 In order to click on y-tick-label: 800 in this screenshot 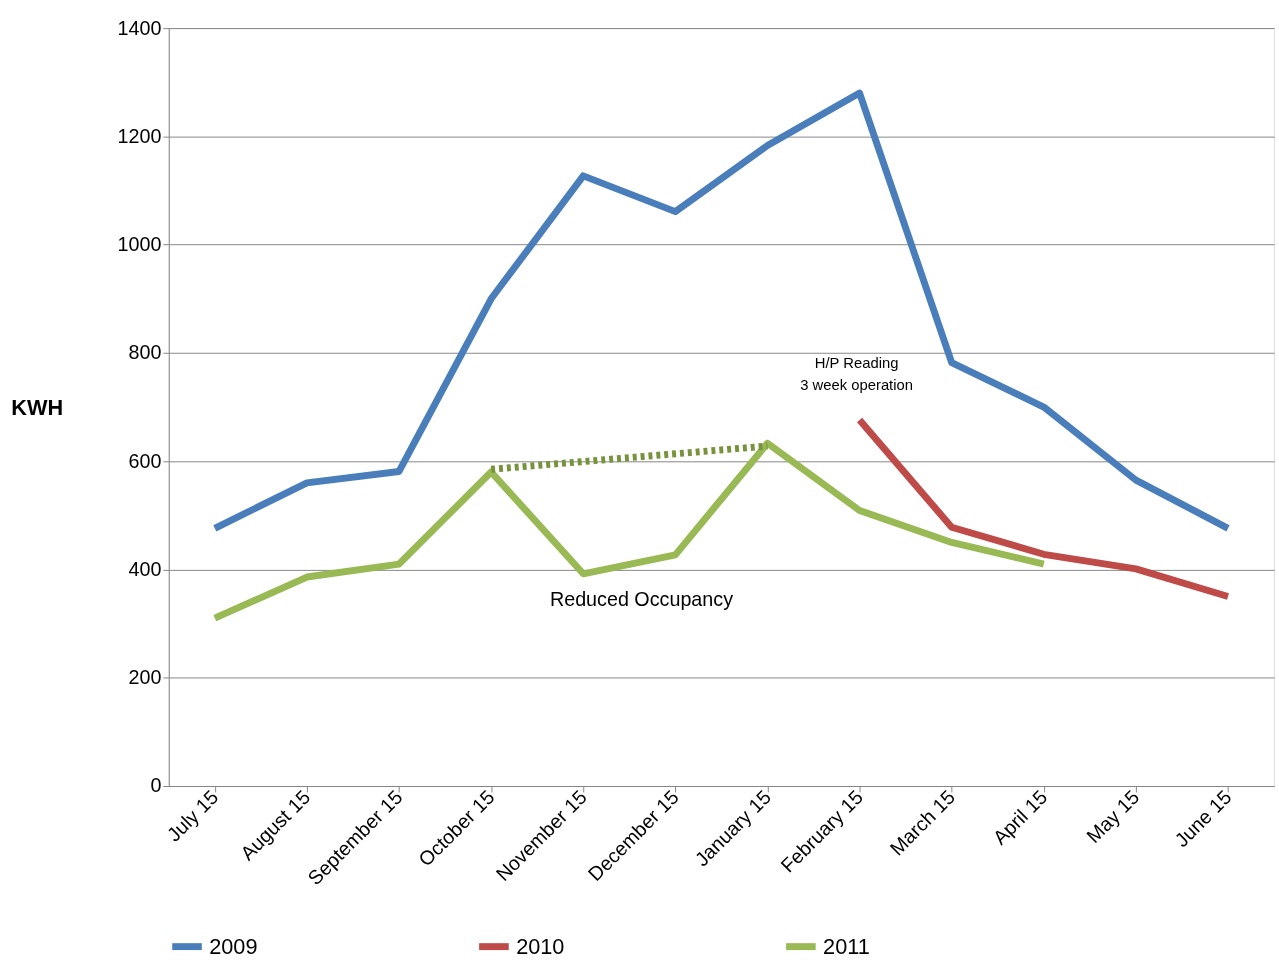, I will do `click(145, 352)`.